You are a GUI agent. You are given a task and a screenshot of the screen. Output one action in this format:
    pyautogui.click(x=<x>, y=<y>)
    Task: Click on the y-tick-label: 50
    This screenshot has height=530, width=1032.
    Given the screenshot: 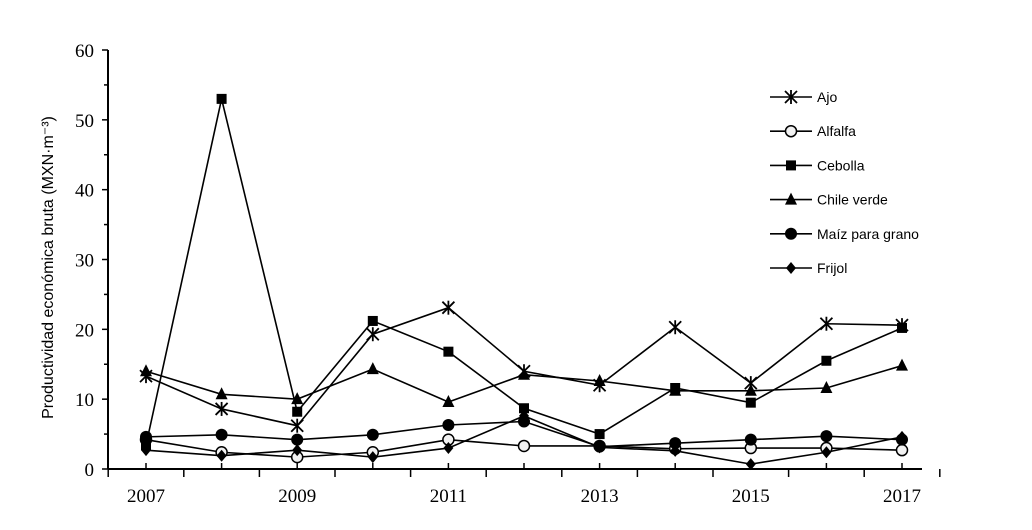 What is the action you would take?
    pyautogui.click(x=84, y=121)
    